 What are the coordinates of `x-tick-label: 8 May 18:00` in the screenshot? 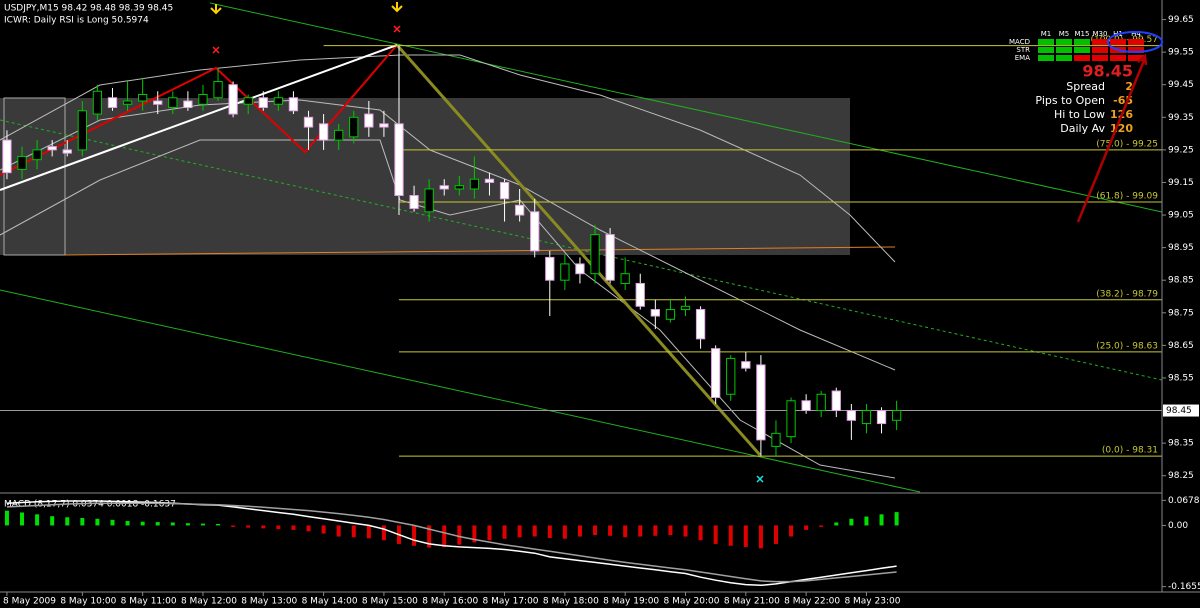 It's located at (571, 602).